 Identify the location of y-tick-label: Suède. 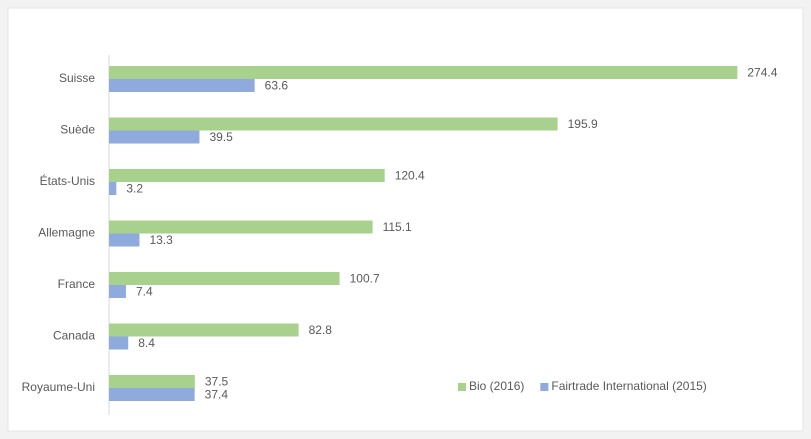
(77, 130).